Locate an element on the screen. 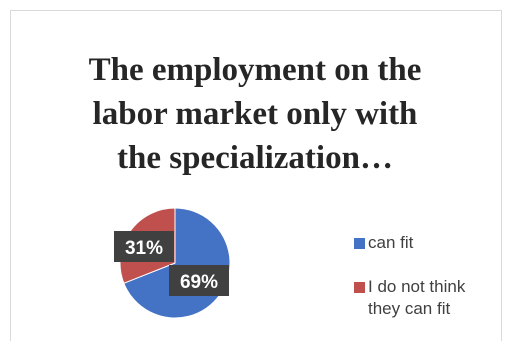 This screenshot has height=341, width=515. legend-swatch-cannot-fit is located at coordinates (359, 287).